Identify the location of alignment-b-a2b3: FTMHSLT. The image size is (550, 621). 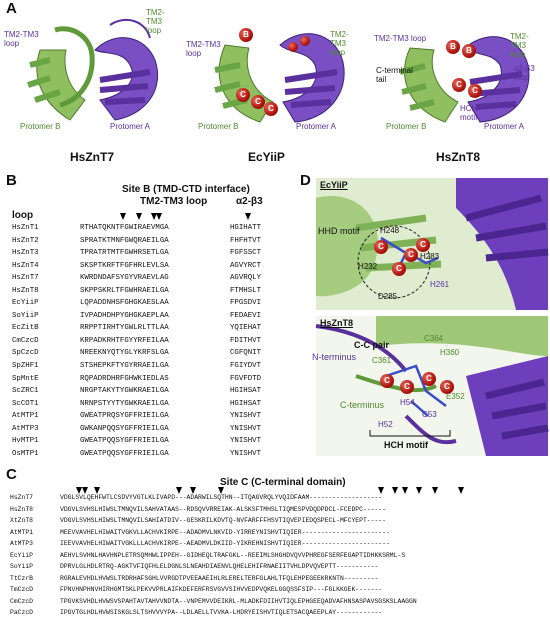
(246, 290).